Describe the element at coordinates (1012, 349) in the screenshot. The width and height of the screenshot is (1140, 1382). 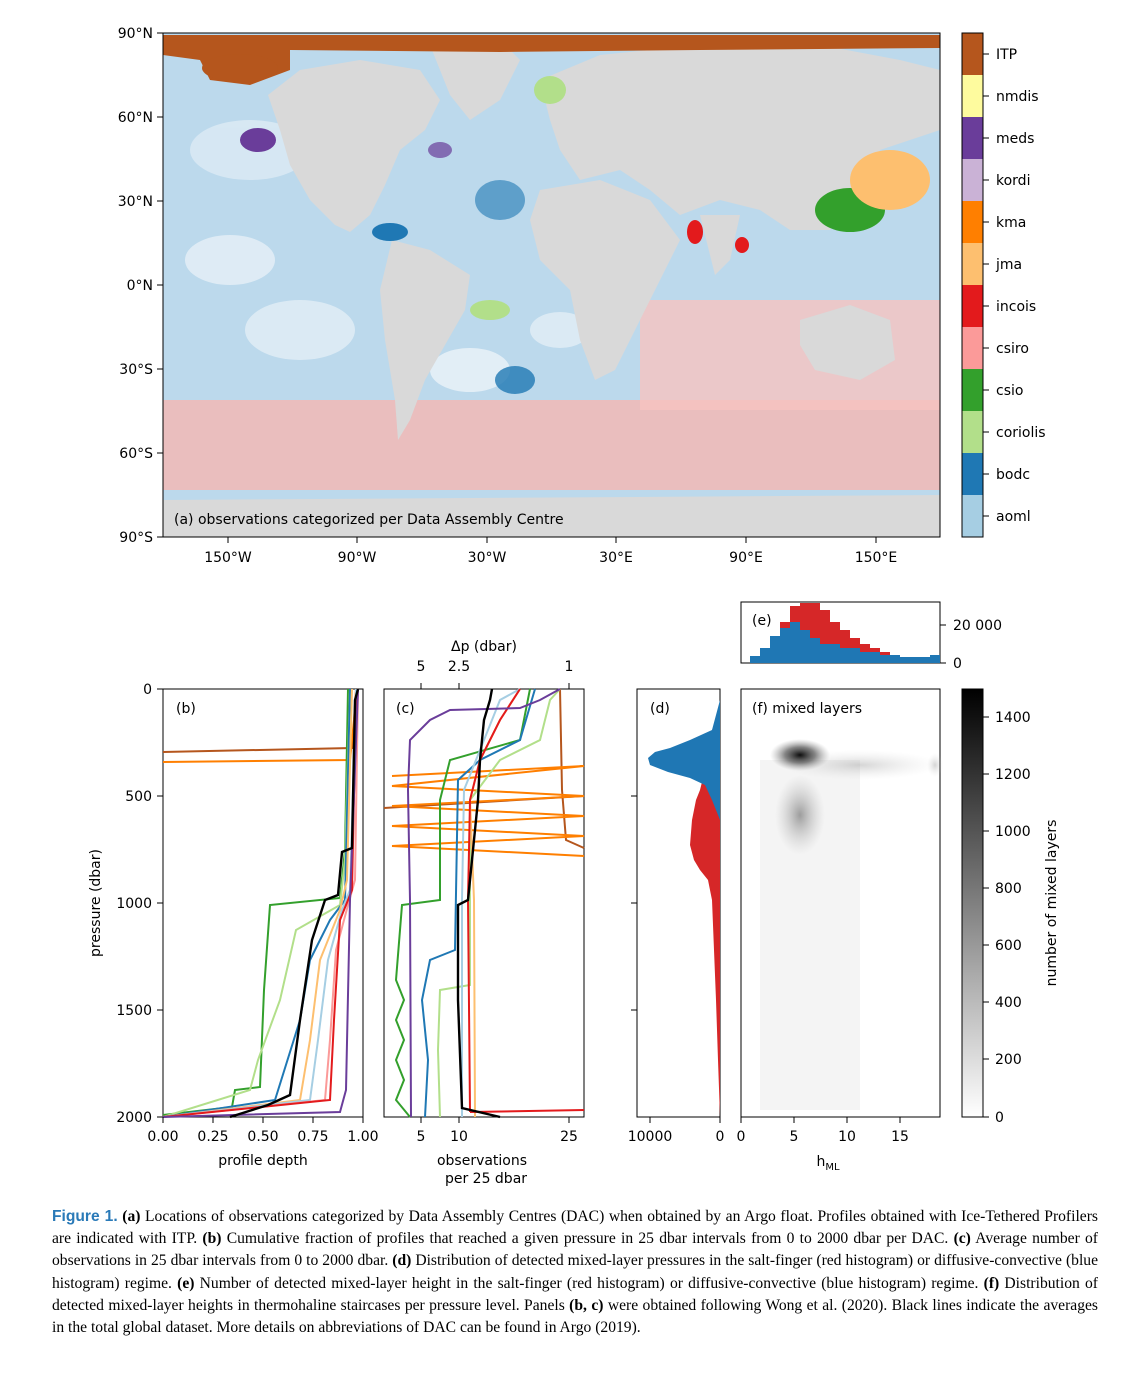
I see `legend-label: csiro` at that location.